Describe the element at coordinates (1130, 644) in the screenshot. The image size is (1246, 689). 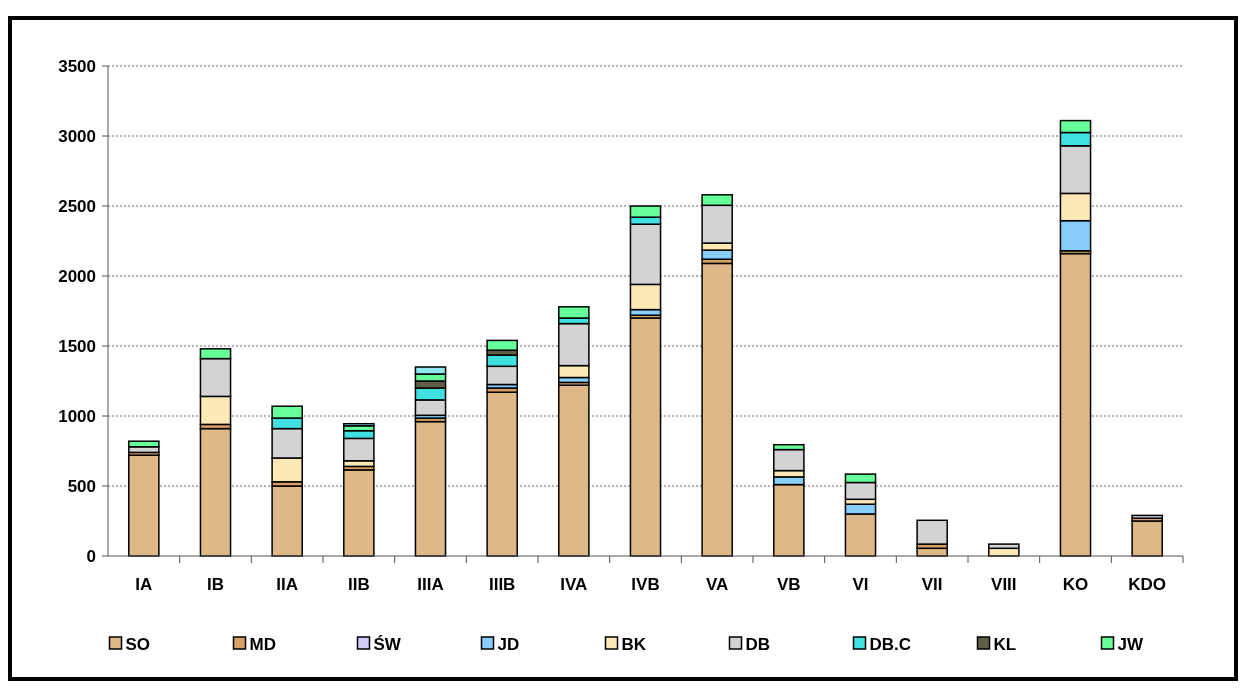
I see `legend-label: JW` at that location.